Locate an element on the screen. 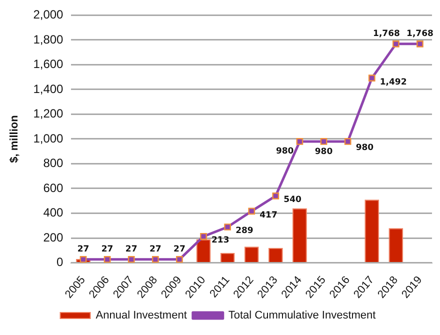 The width and height of the screenshot is (440, 335). y-tick-label: 1,600 is located at coordinates (48, 64).